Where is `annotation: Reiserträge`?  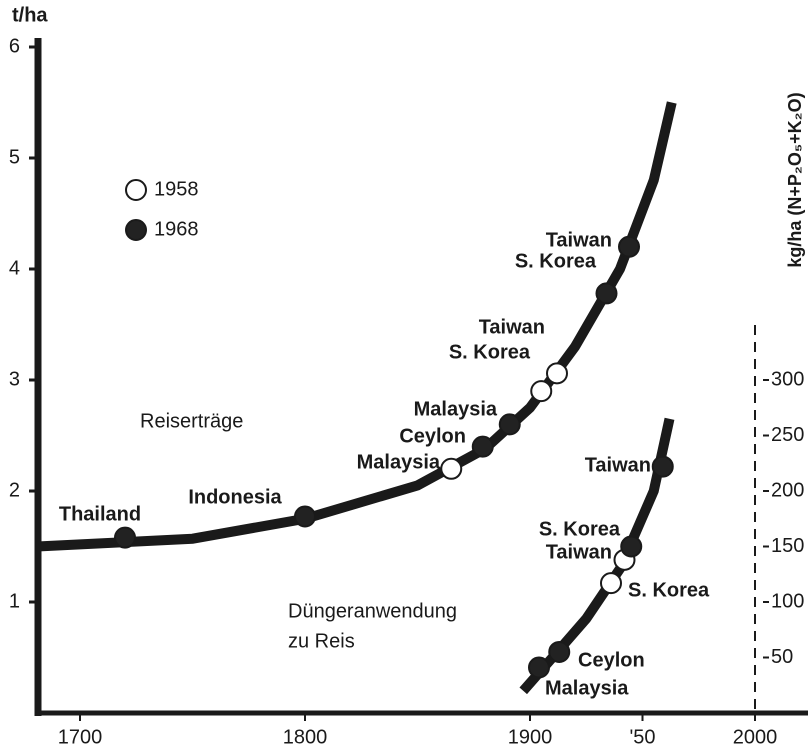 annotation: Reiserträge is located at coordinates (191, 421).